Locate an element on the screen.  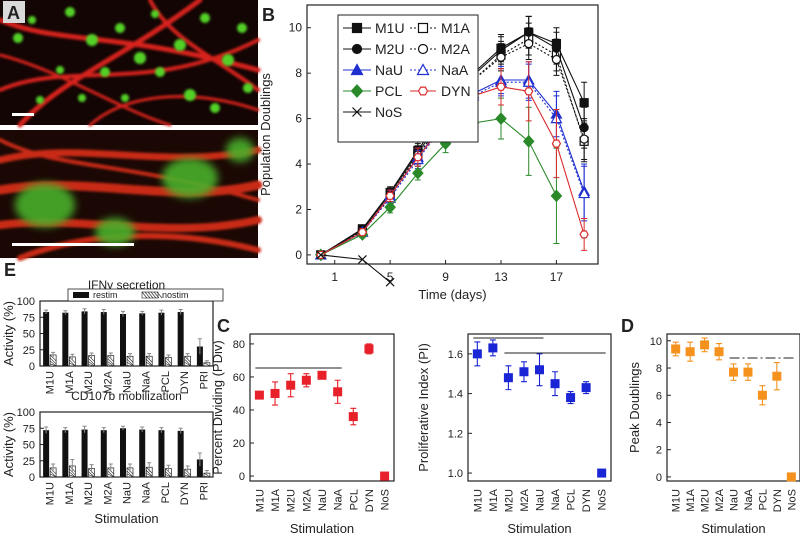
legend-label: M2U is located at coordinates (390, 49).